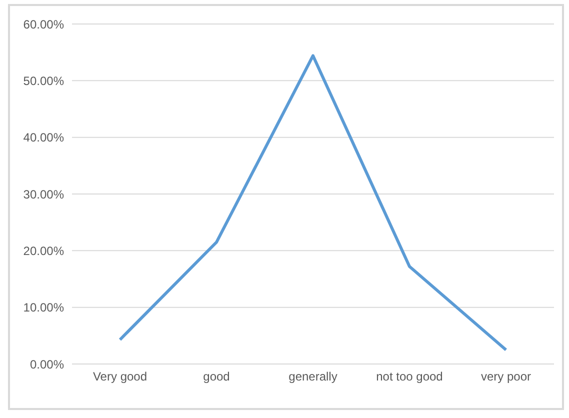 The height and width of the screenshot is (418, 569). Describe the element at coordinates (43, 24) in the screenshot. I see `y-tick-label: 60.00%` at that location.